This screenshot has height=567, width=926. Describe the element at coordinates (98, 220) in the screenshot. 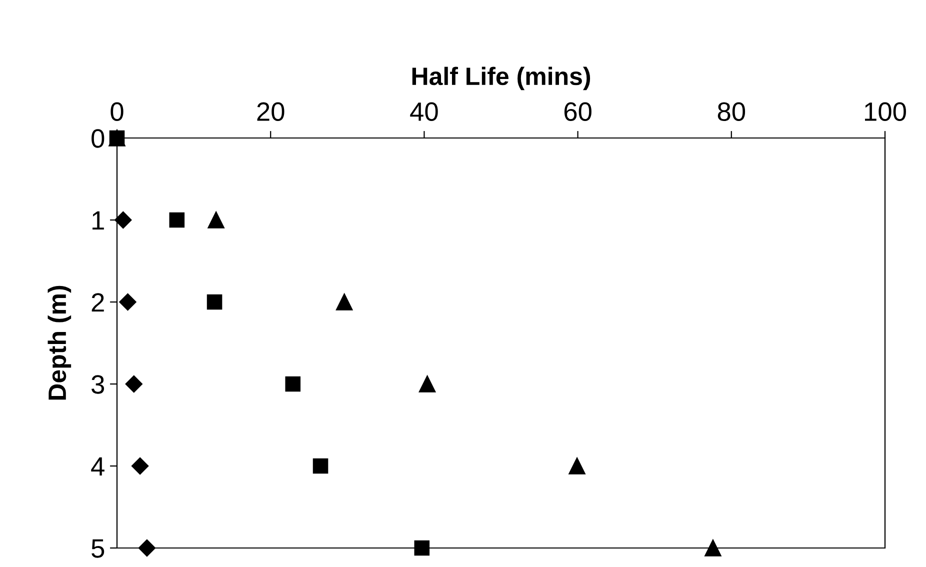

I see `y-tick-label: 1` at that location.